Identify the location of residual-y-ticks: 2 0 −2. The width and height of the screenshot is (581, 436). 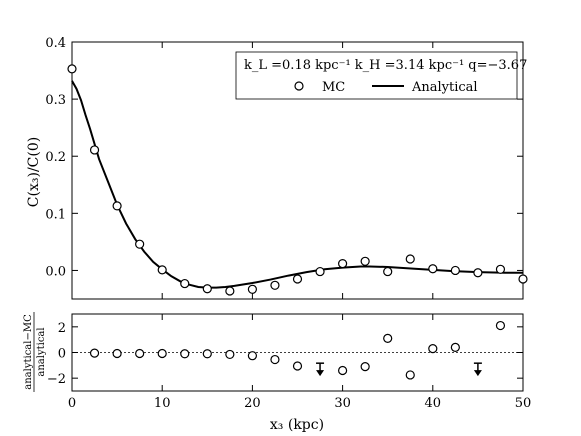
(285, 354).